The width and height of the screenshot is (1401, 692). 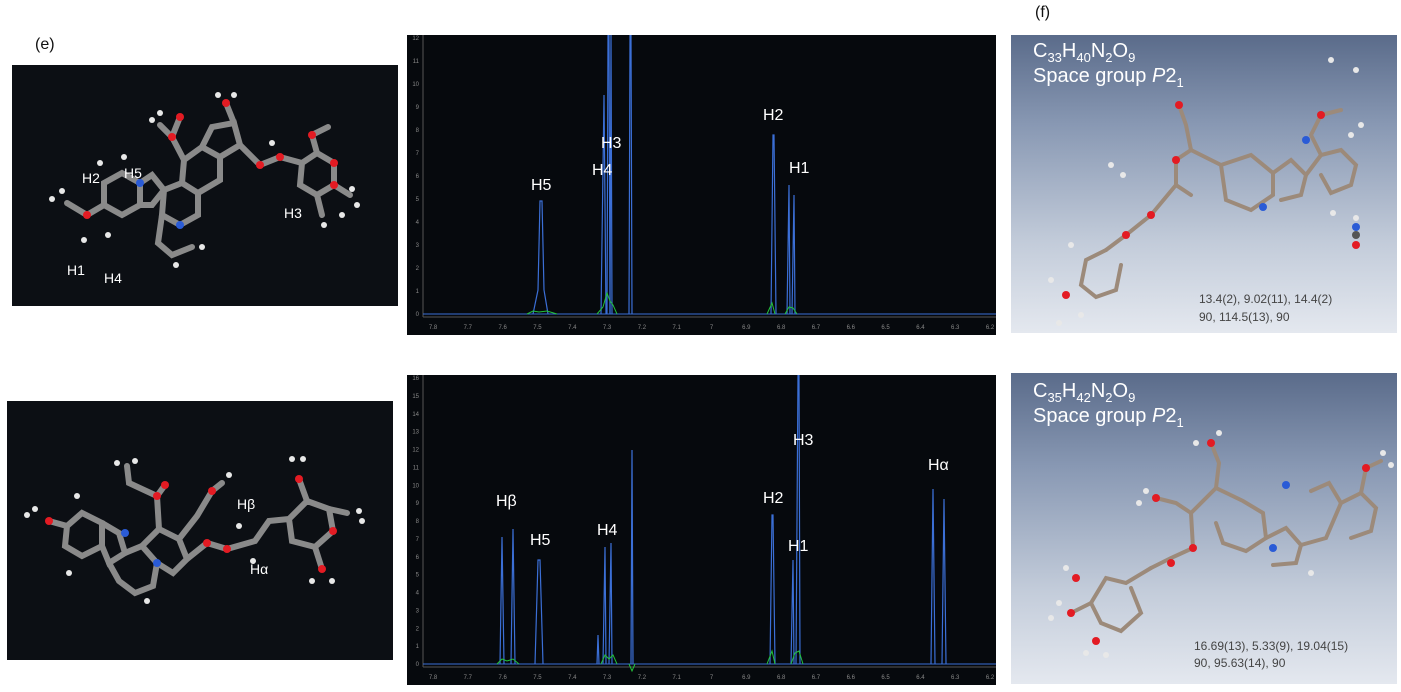 What do you see at coordinates (1180, 82) in the screenshot?
I see `space-group-sub: 1` at bounding box center [1180, 82].